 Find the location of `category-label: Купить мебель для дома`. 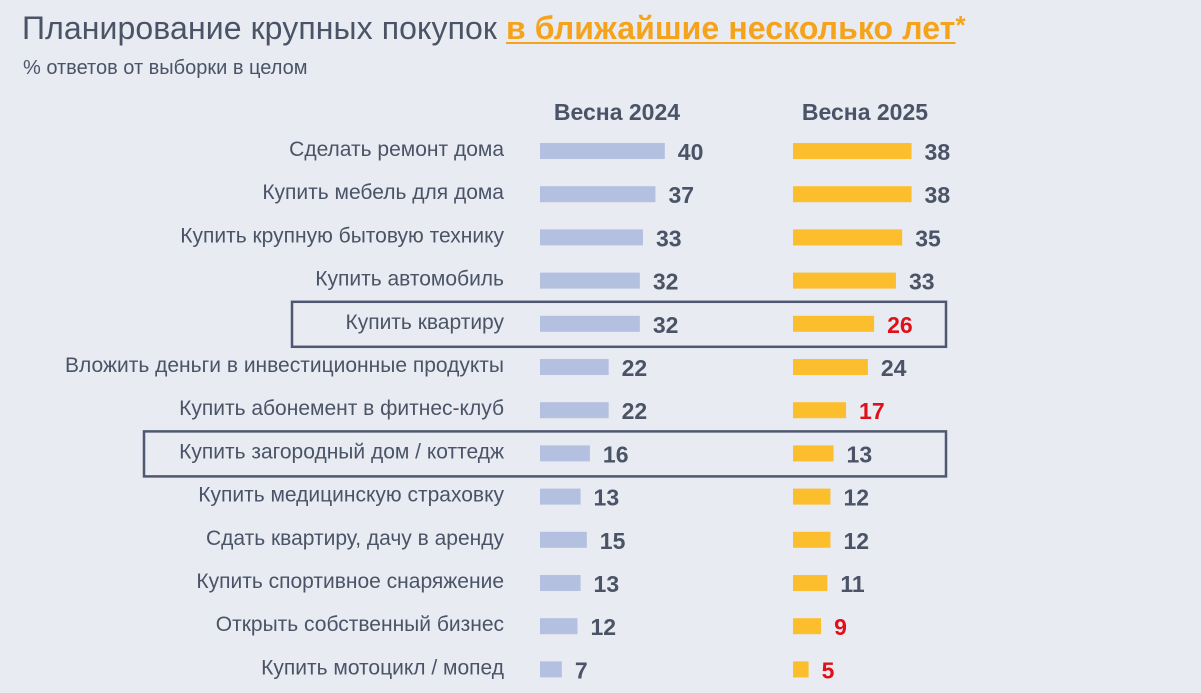

category-label: Купить мебель для дома is located at coordinates (383, 192).